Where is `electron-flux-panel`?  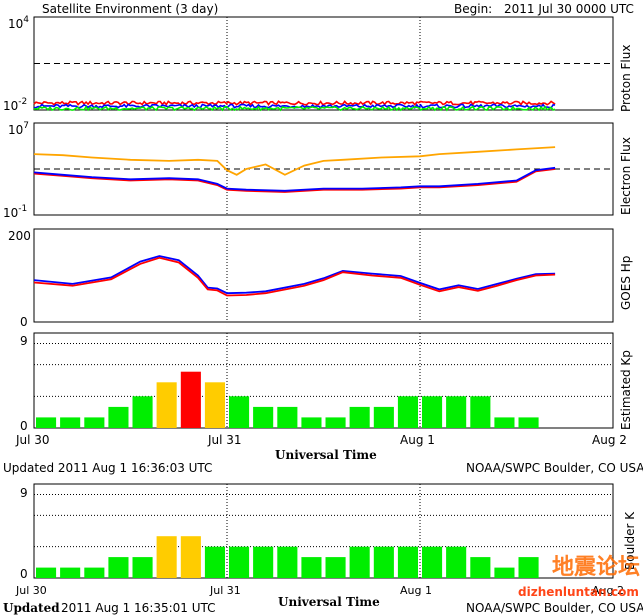 electron-flux-panel is located at coordinates (323, 169).